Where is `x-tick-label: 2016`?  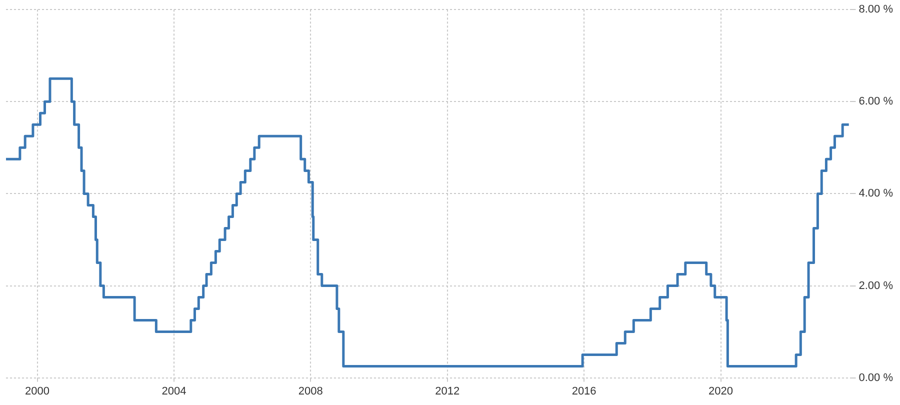
x-tick-label: 2016 is located at coordinates (584, 391).